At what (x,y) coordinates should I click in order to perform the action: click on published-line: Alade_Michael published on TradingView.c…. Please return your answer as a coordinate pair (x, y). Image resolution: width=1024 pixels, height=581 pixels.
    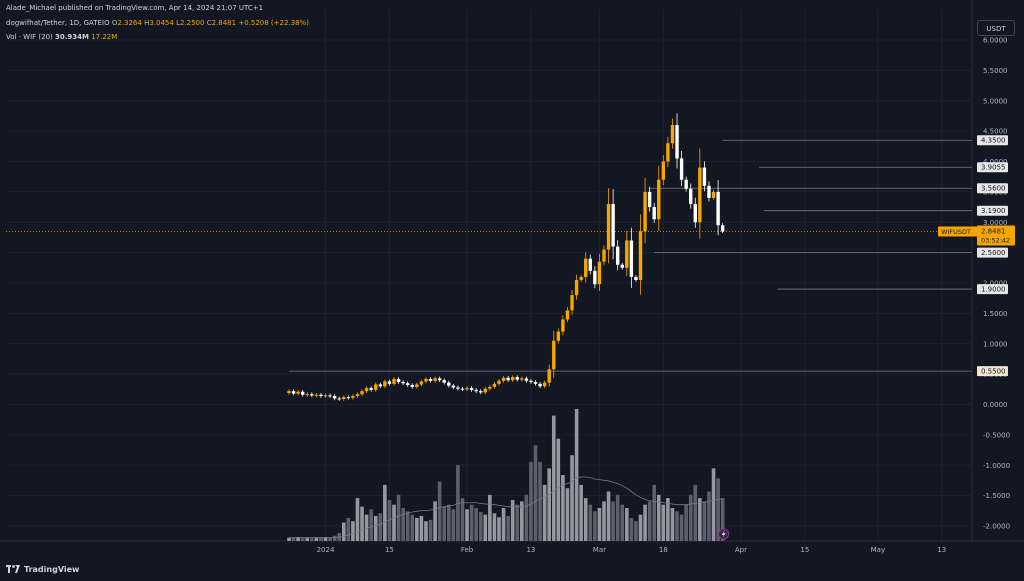
    Looking at the image, I should click on (135, 8).